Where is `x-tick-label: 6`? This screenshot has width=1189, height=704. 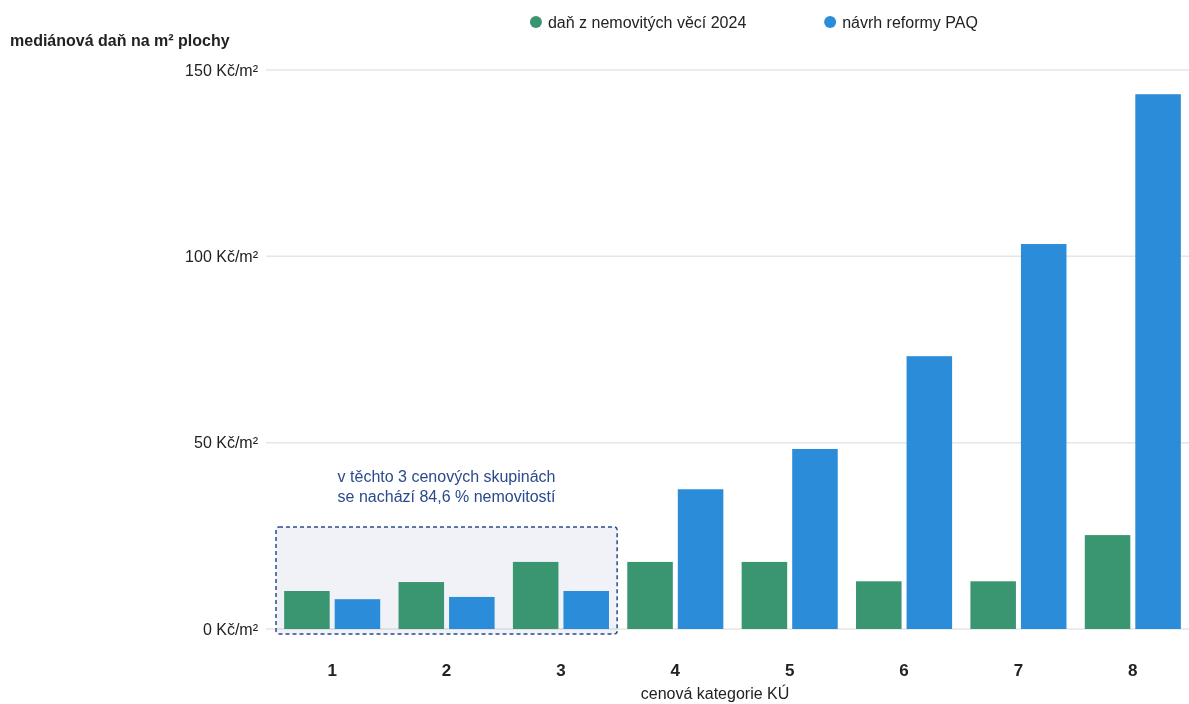 x-tick-label: 6 is located at coordinates (904, 670).